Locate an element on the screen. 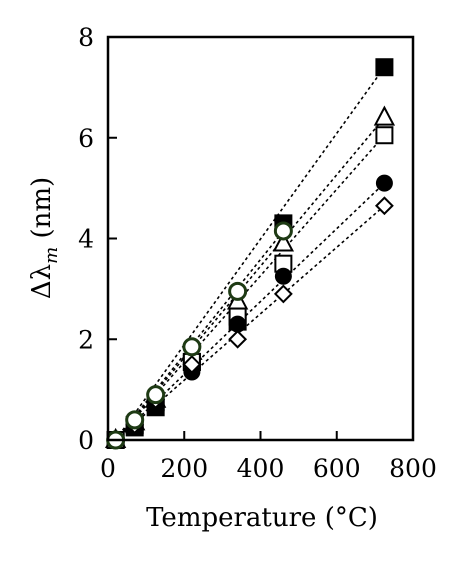 This screenshot has height=561, width=465. x-tick-label: 0 is located at coordinates (108, 468).